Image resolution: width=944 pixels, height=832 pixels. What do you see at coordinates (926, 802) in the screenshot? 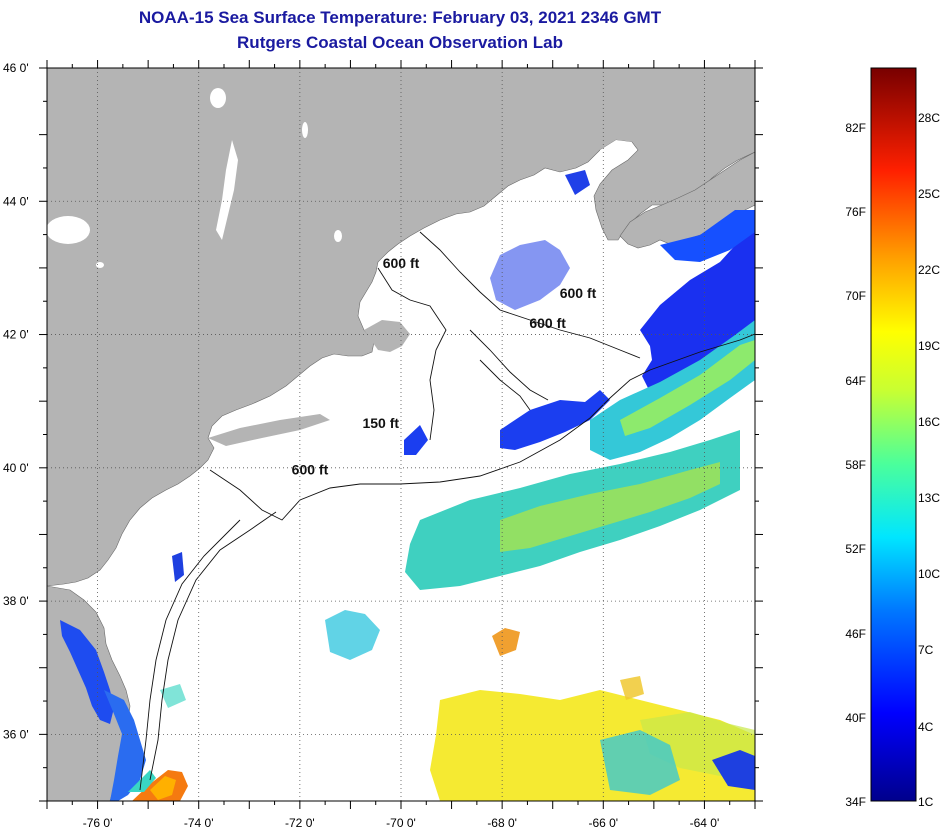
I see `colorbar-label-celsius: 1C` at bounding box center [926, 802].